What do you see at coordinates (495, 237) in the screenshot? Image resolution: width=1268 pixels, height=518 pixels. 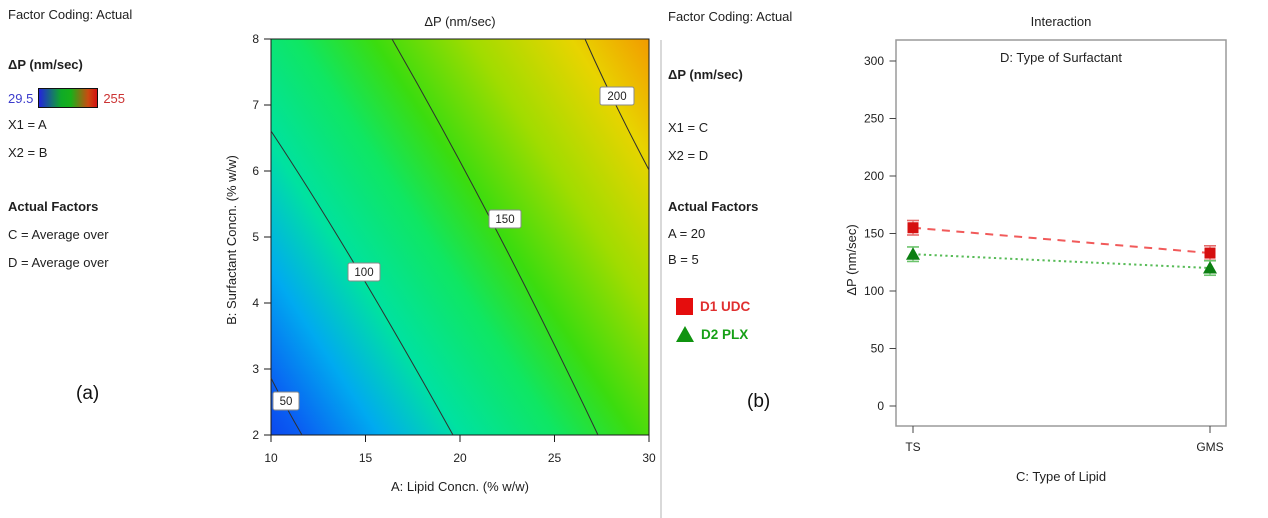 I see `contour-line` at bounding box center [495, 237].